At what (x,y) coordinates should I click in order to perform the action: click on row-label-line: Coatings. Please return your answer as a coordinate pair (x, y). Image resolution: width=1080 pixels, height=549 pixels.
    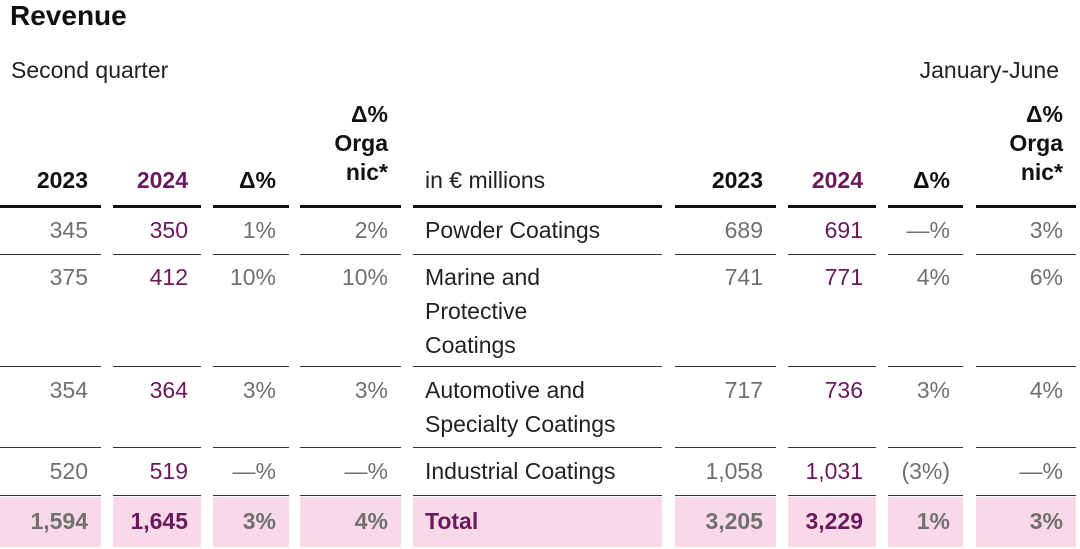
    Looking at the image, I should click on (470, 345).